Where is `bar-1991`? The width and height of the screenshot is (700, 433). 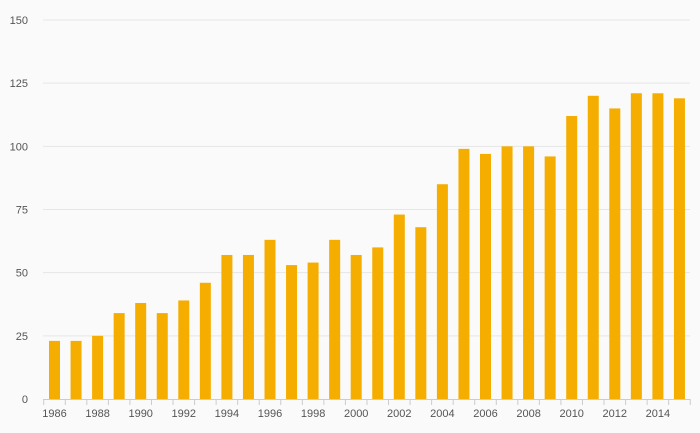 bar-1991 is located at coordinates (162, 356).